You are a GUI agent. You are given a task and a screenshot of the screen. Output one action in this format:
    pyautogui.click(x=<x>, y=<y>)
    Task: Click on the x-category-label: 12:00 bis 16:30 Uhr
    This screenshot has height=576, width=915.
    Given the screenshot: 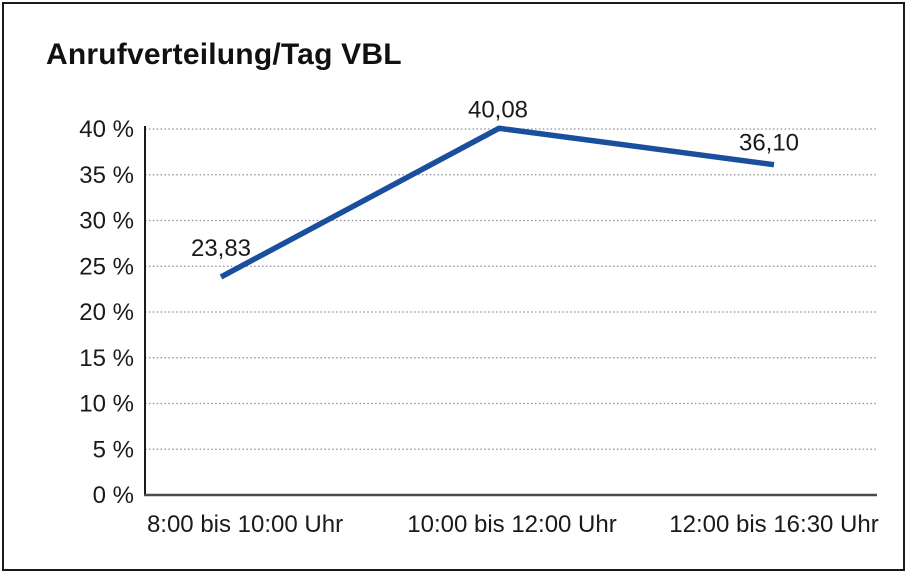 What is the action you would take?
    pyautogui.click(x=773, y=524)
    